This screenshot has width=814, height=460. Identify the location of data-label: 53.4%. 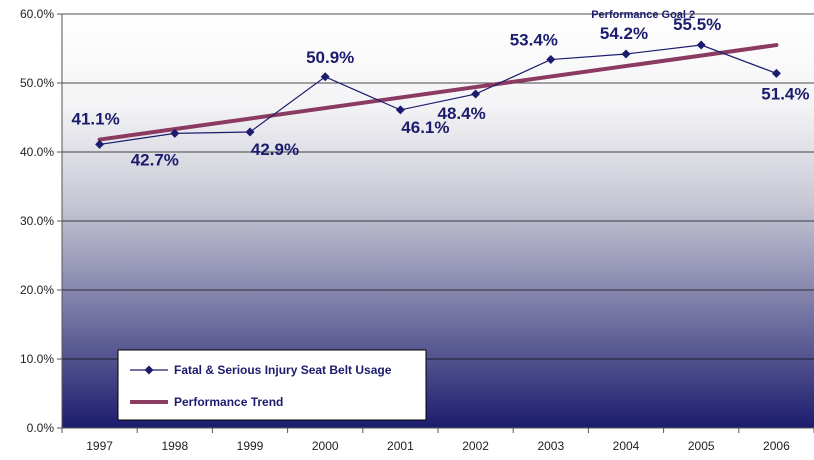
(534, 40).